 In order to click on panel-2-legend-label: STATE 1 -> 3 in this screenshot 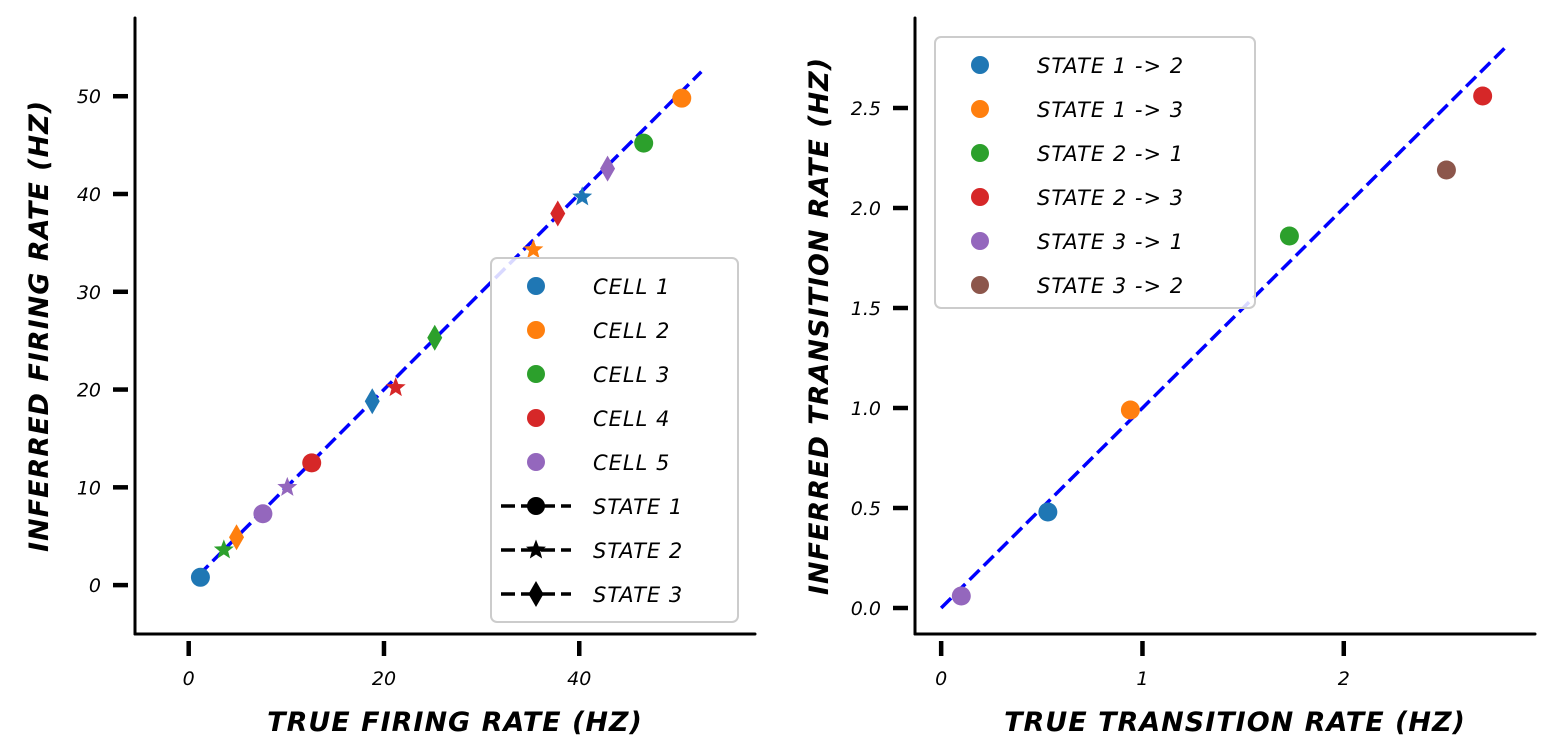, I will do `click(1110, 110)`.